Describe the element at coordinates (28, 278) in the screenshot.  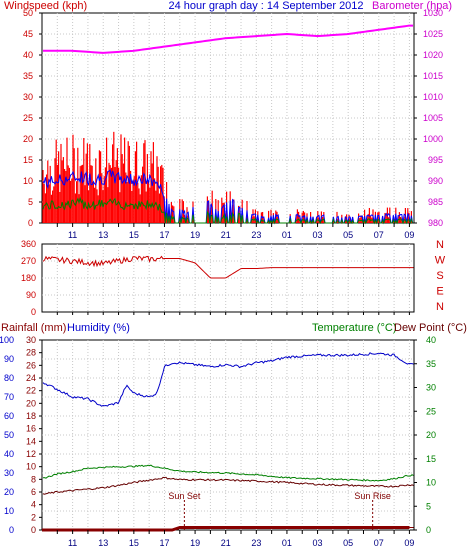
I see `direction-tick-label: 180` at that location.